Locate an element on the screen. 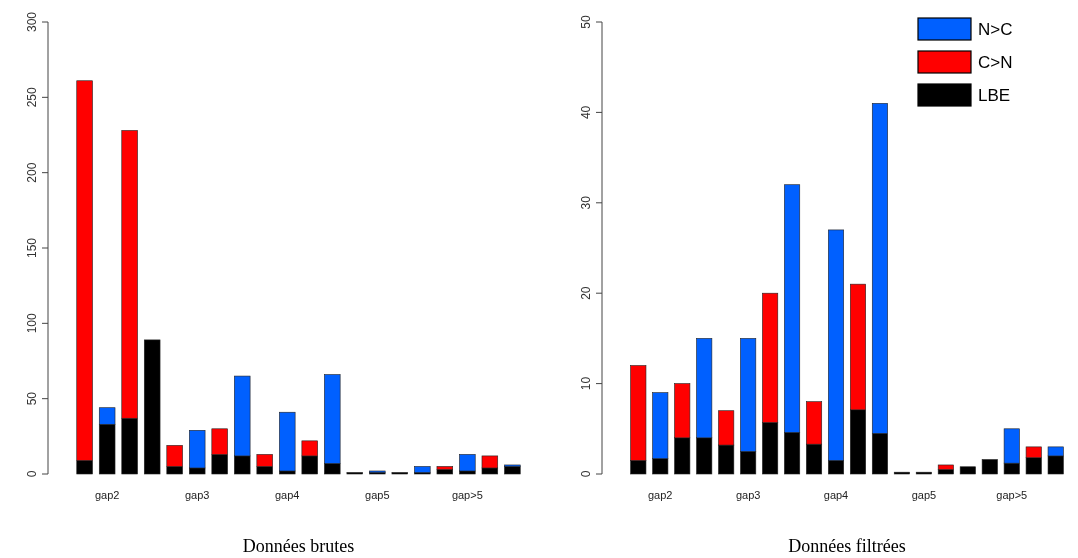  x-axis-title: Données filtrées is located at coordinates (847, 546).